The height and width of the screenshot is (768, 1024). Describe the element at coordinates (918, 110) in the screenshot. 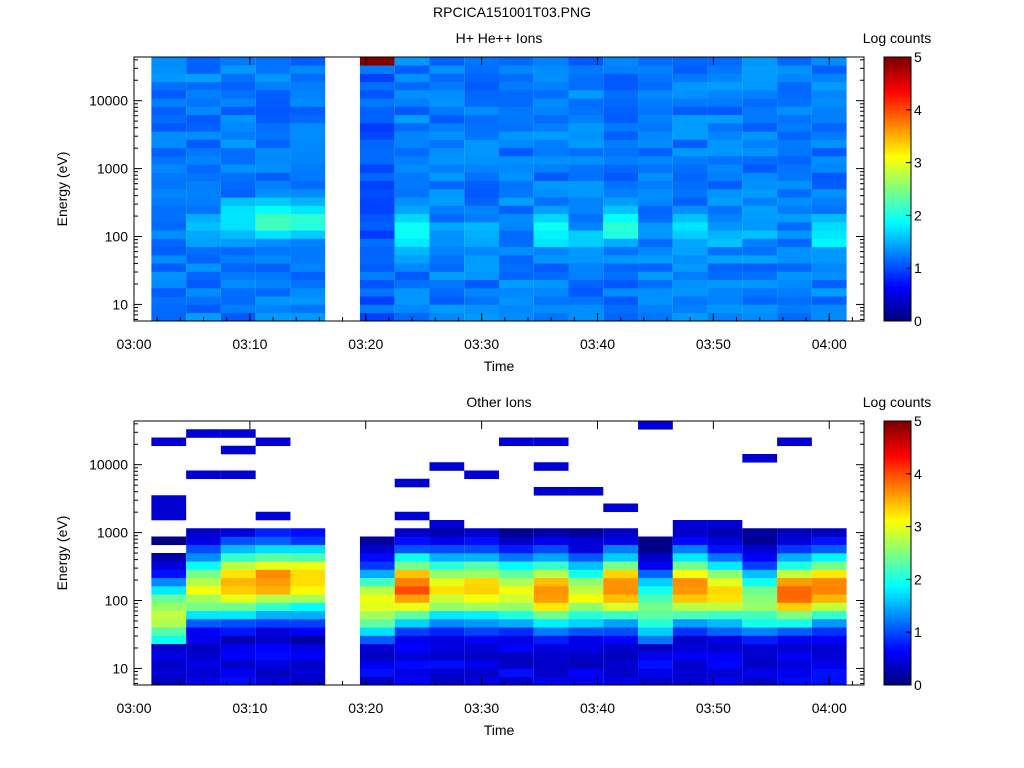

I see `colorbar-tick-label: 4` at that location.